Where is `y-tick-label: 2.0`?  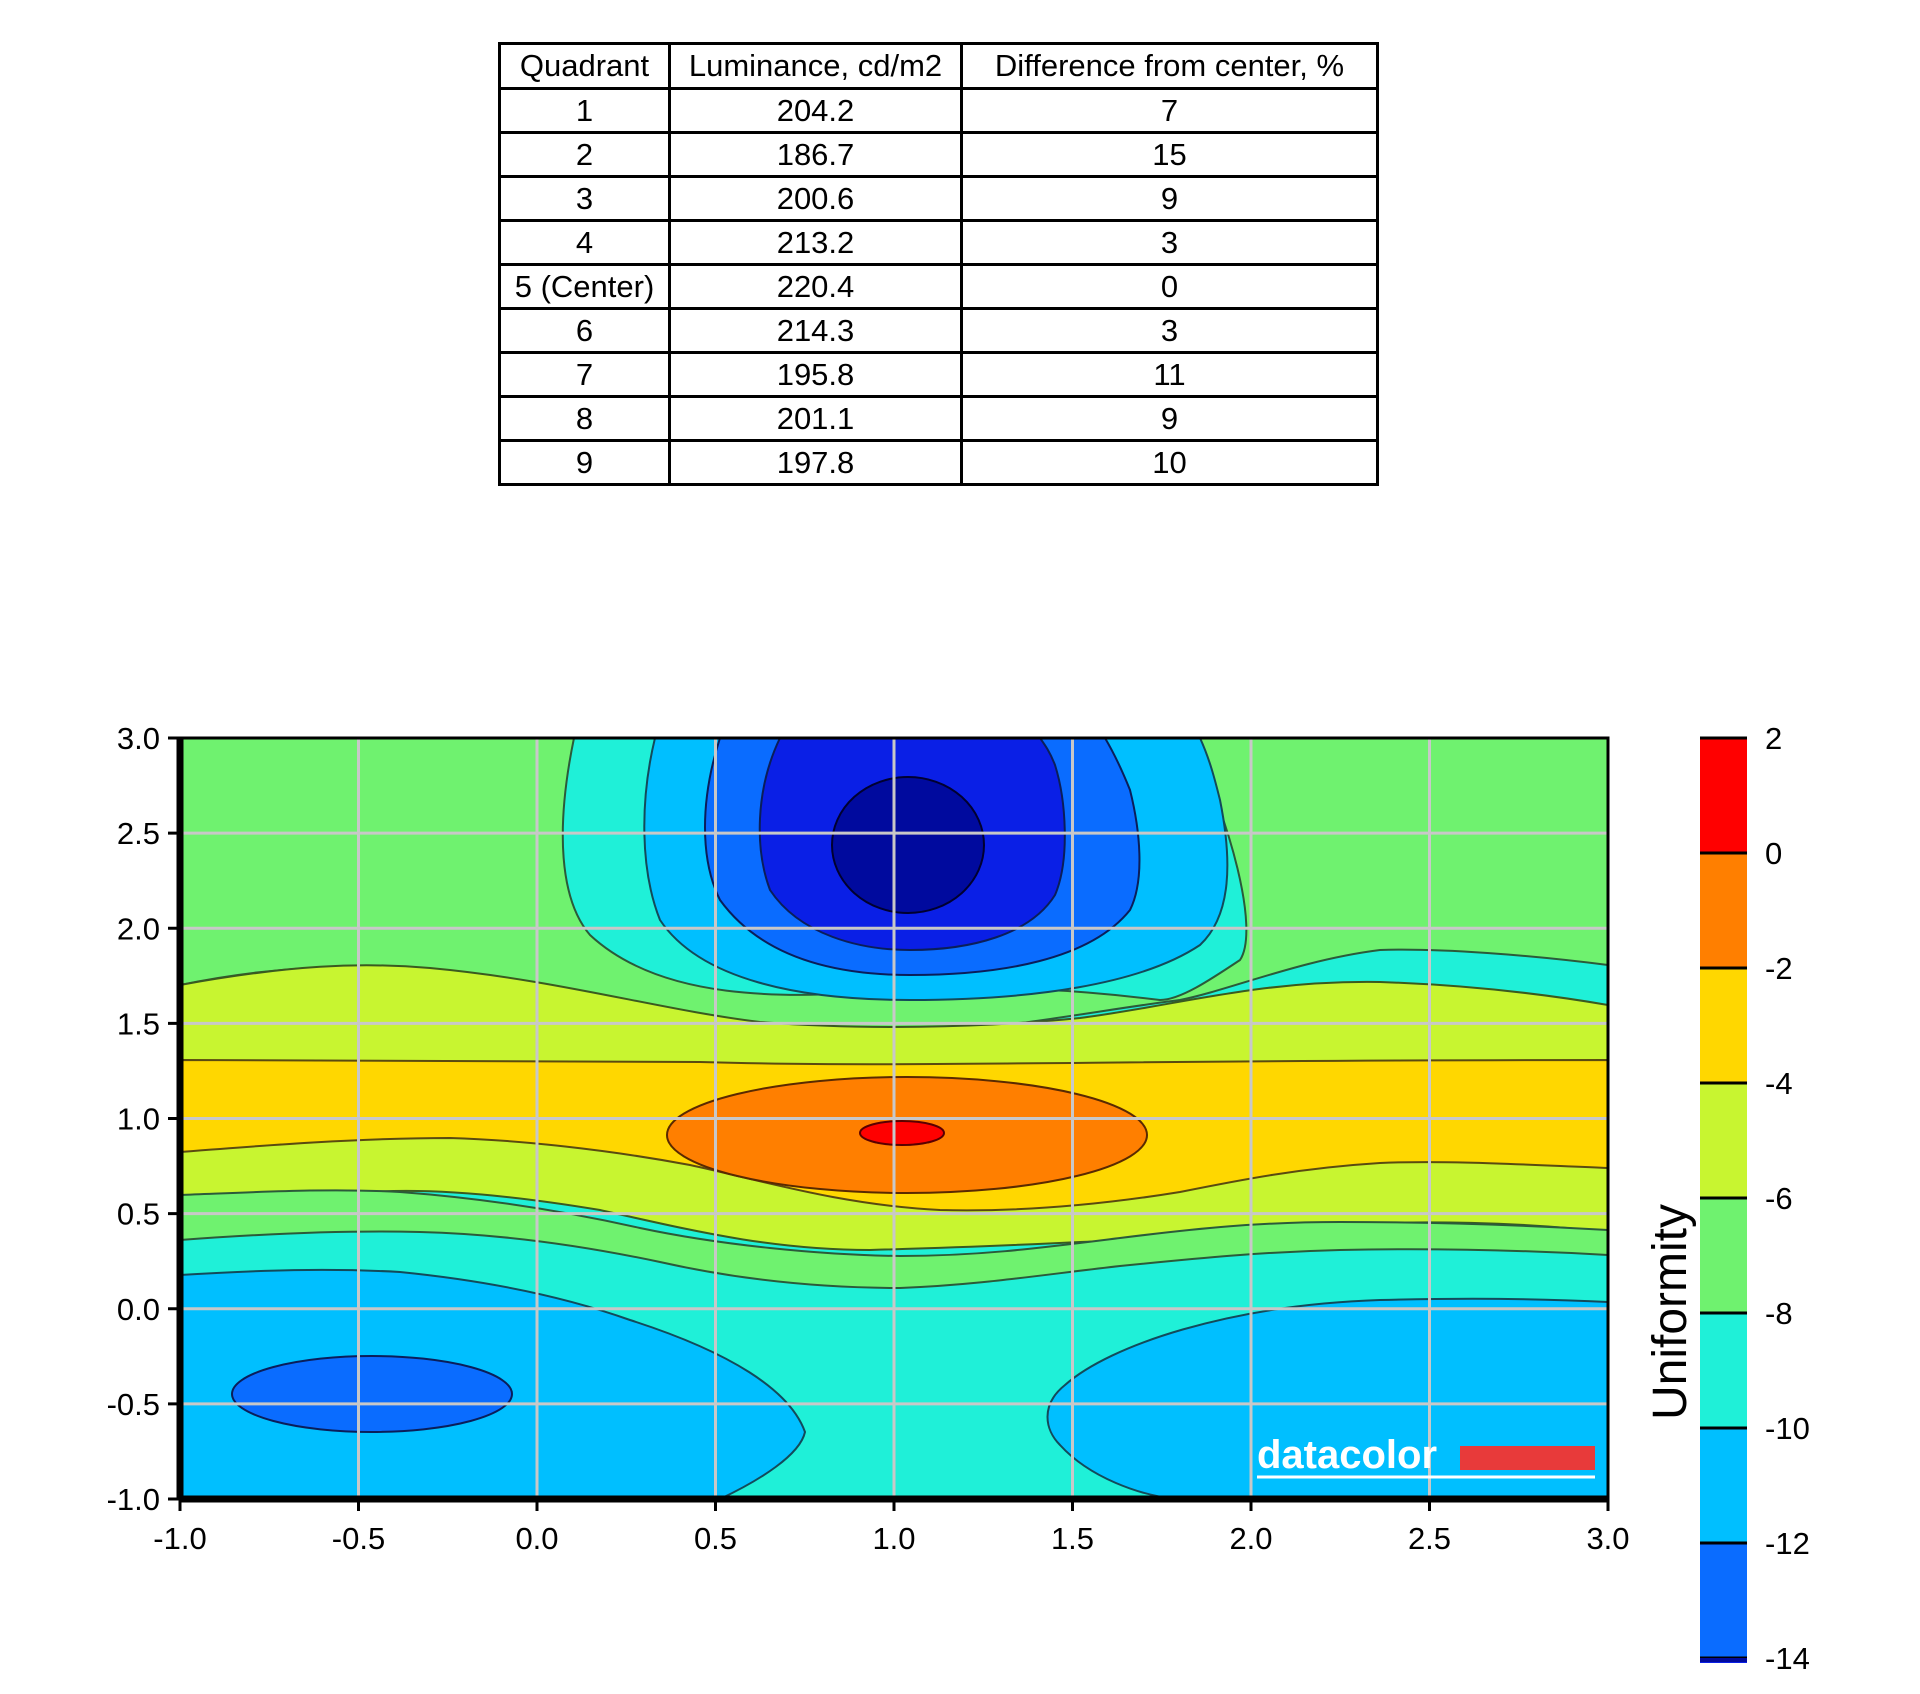 y-tick-label: 2.0 is located at coordinates (138, 928).